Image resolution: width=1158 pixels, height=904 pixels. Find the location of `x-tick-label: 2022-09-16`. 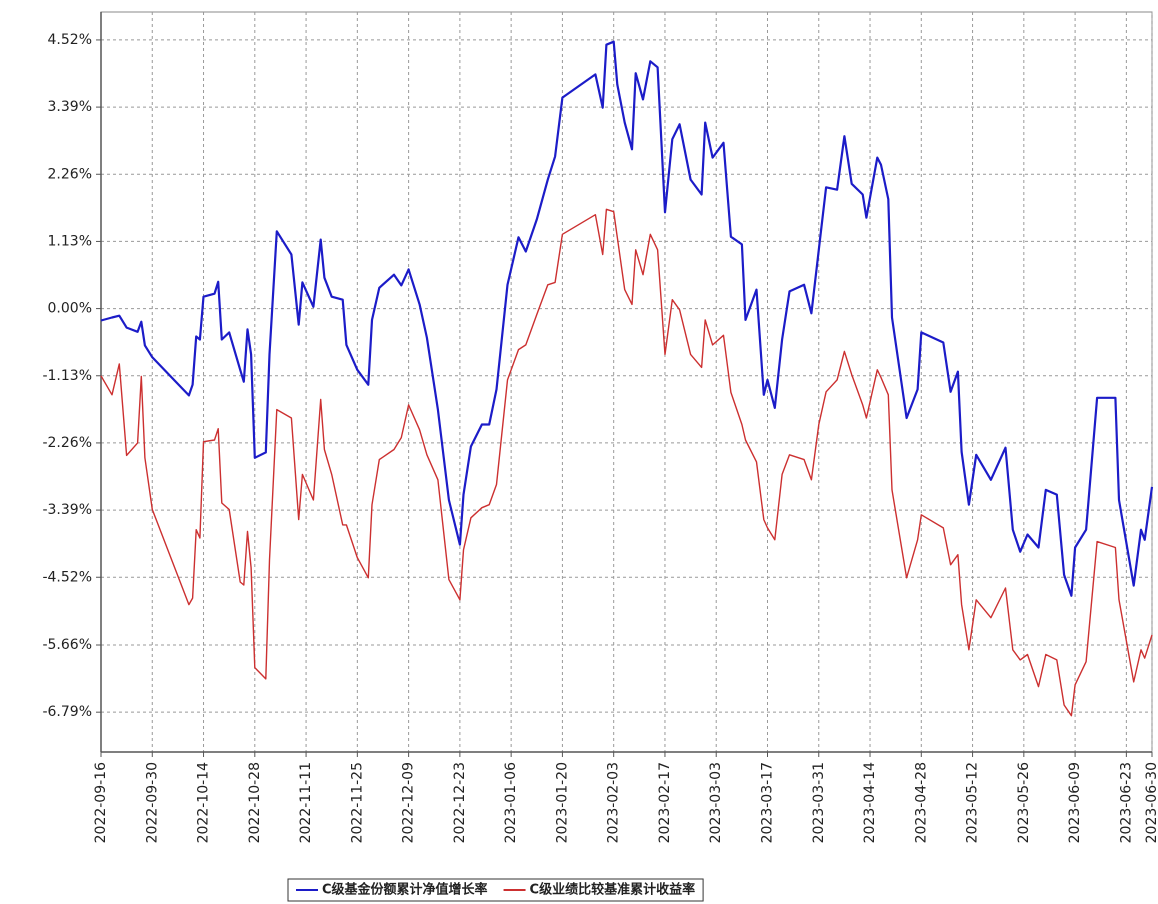

x-tick-label: 2022-09-16 is located at coordinates (101, 802).